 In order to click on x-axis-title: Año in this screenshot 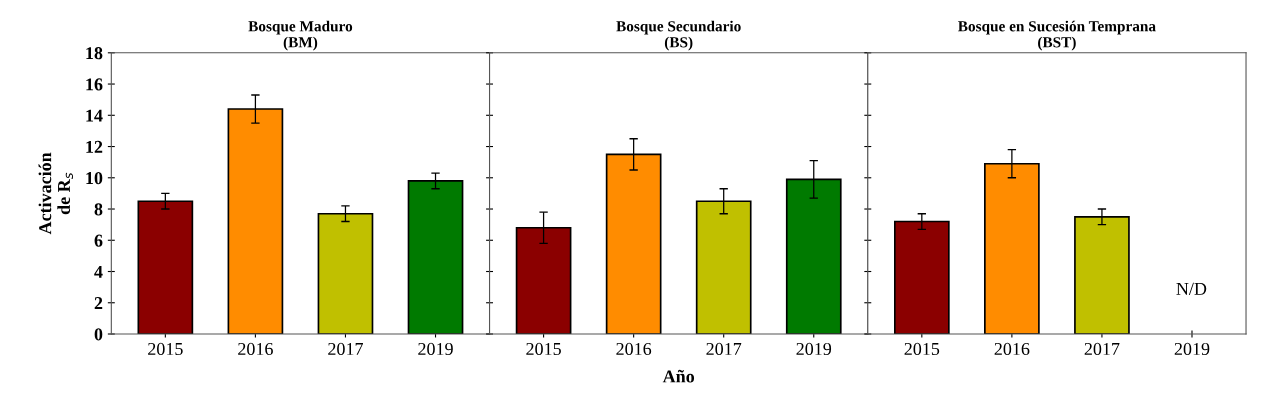, I will do `click(678, 376)`.